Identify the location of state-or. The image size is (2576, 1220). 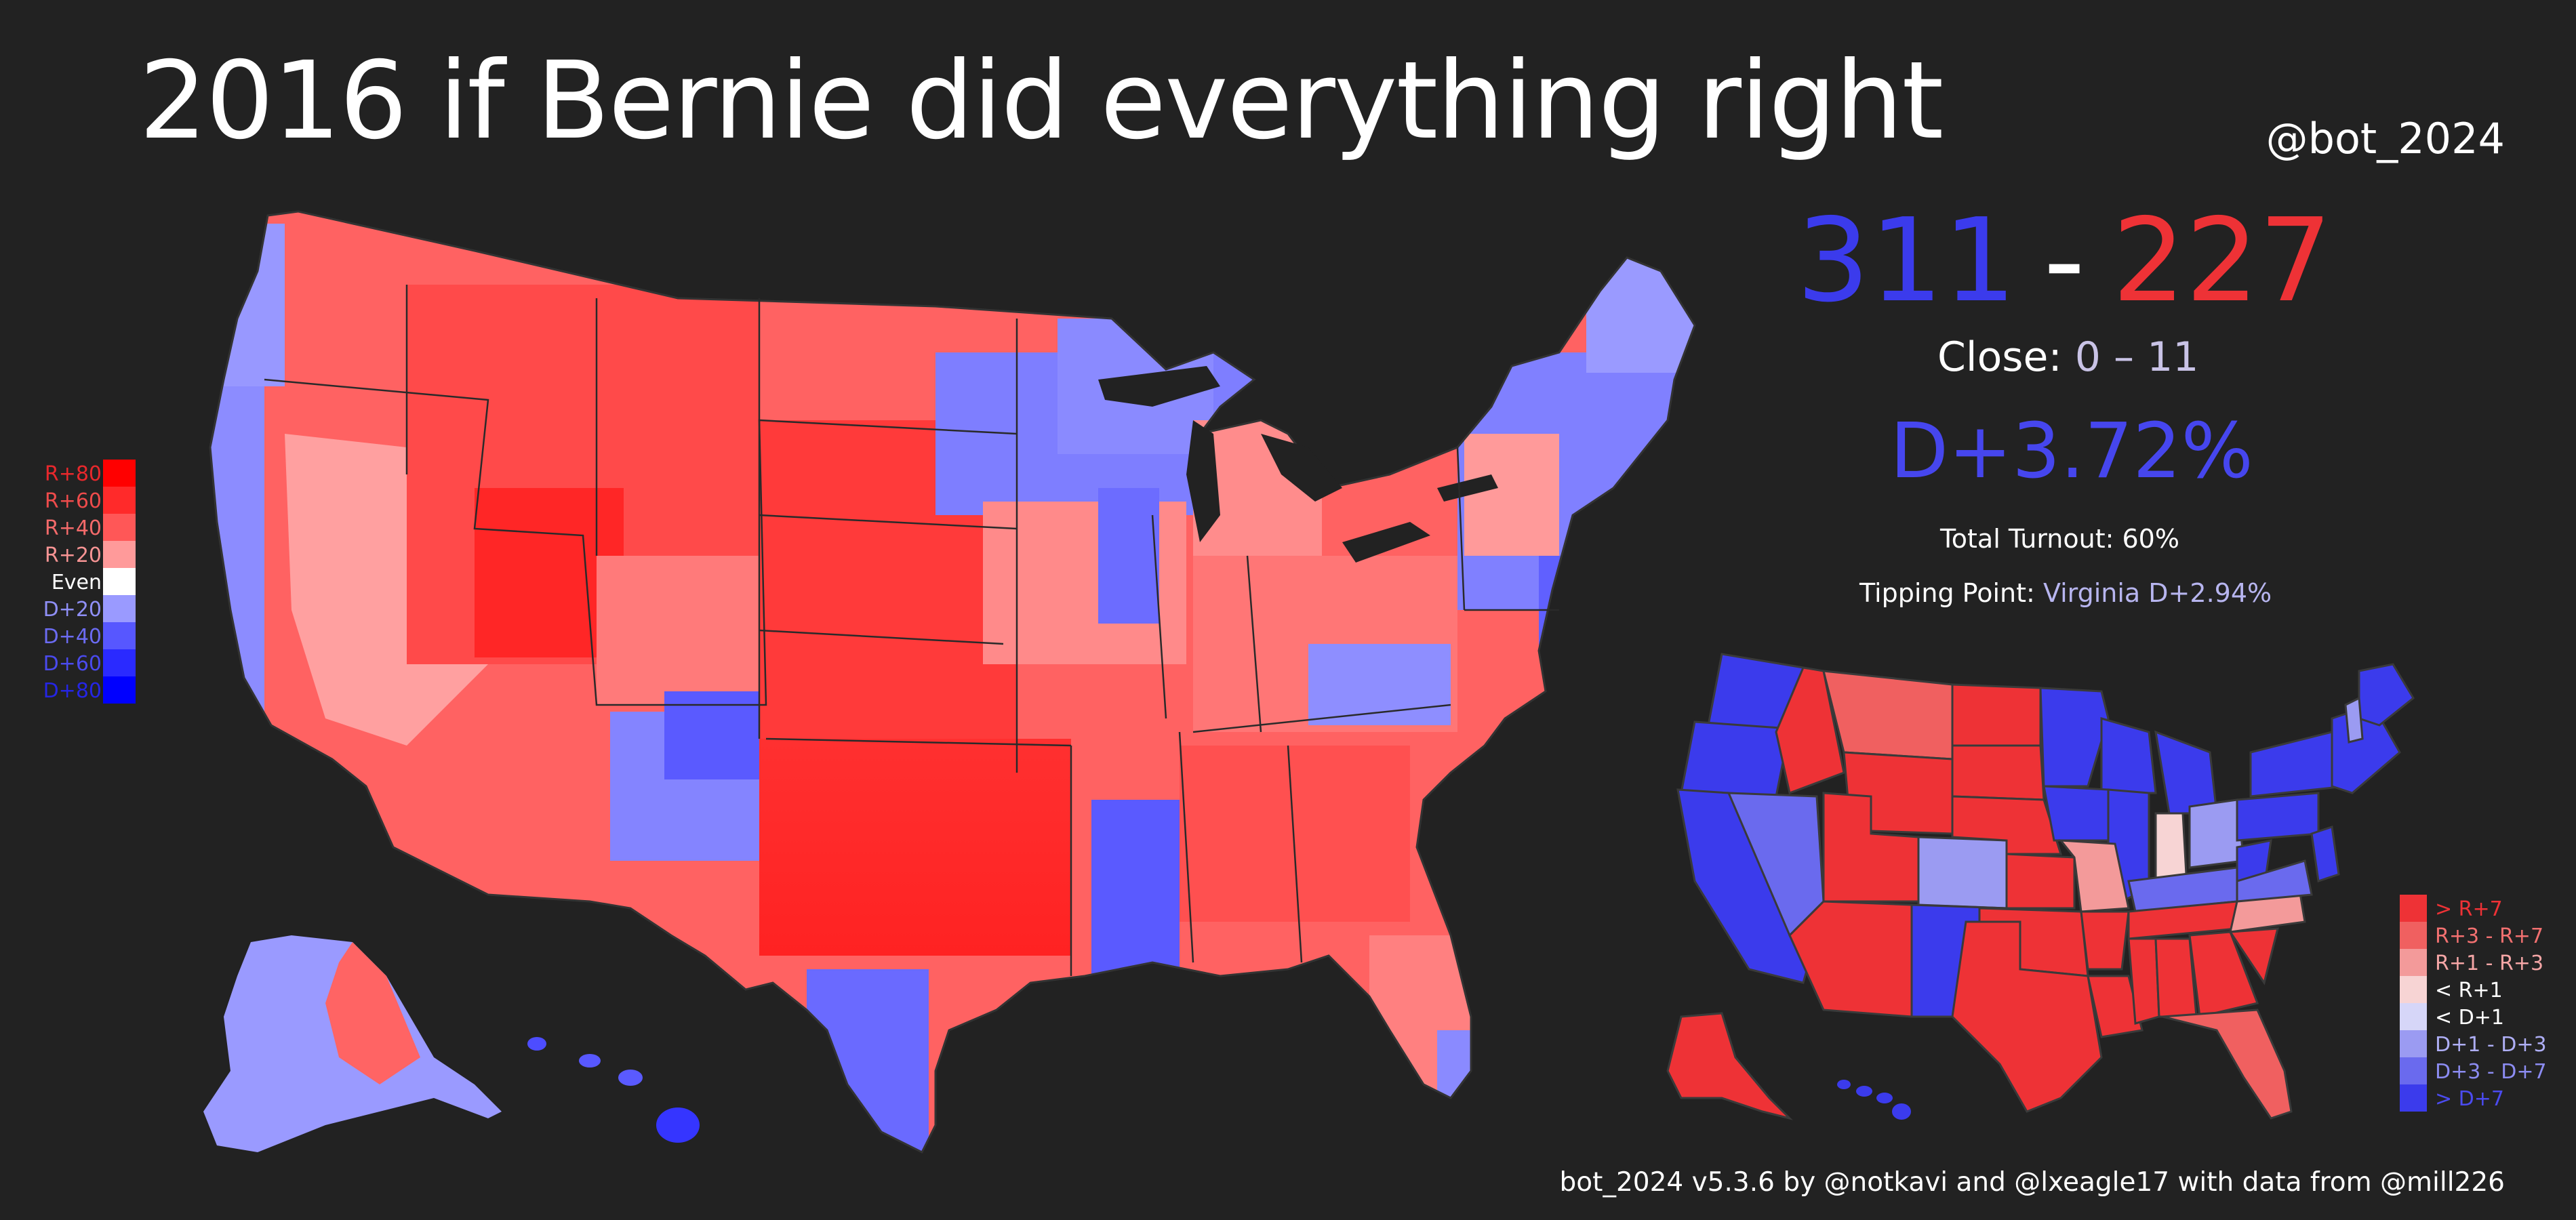
(1735, 759).